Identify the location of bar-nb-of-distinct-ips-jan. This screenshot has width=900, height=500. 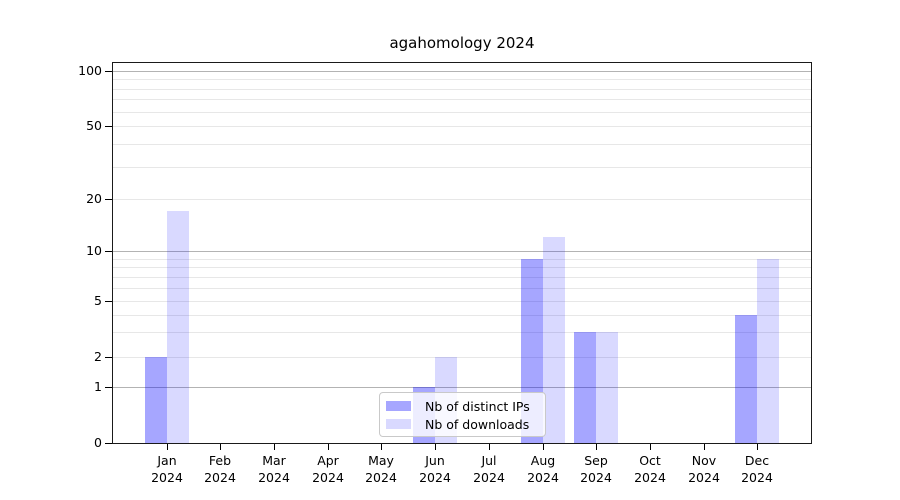
(156, 400).